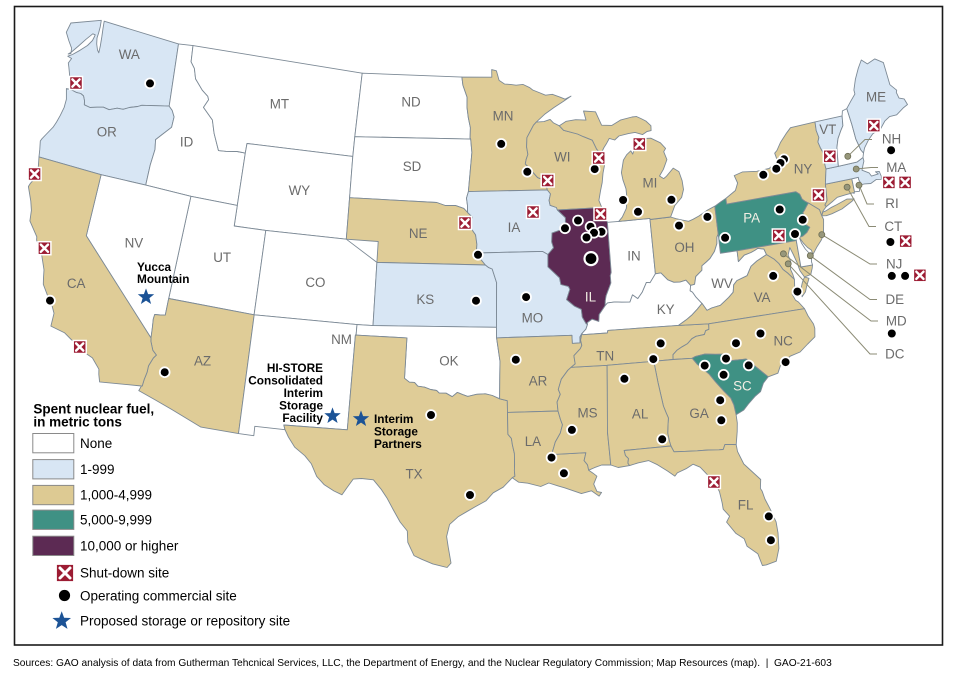  I want to click on svg-text: WV, so click(722, 283).